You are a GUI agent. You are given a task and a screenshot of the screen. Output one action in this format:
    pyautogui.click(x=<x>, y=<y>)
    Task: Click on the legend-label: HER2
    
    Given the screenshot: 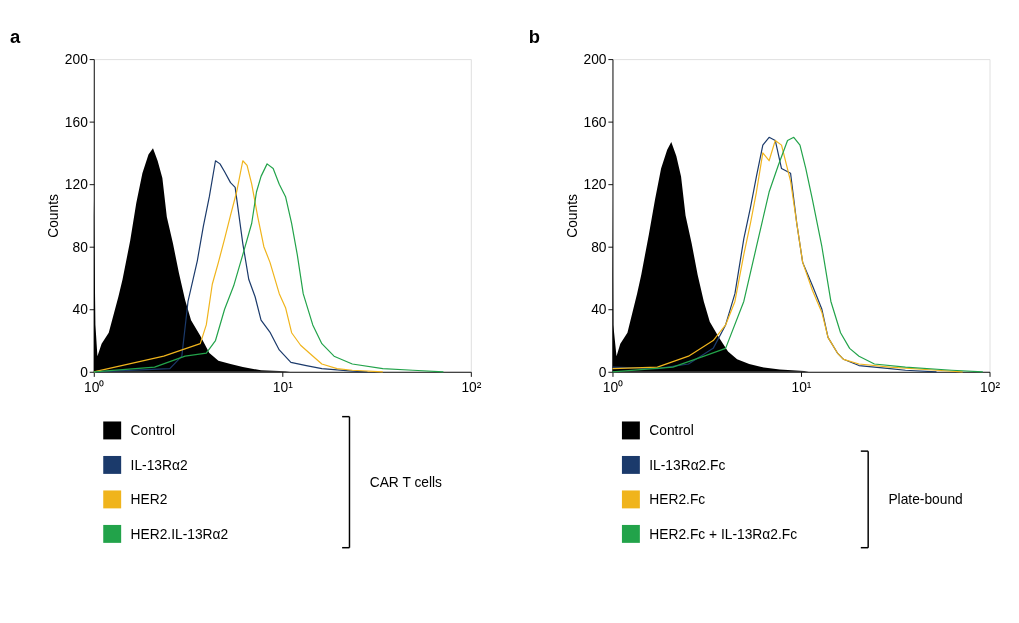 What is the action you would take?
    pyautogui.click(x=149, y=500)
    